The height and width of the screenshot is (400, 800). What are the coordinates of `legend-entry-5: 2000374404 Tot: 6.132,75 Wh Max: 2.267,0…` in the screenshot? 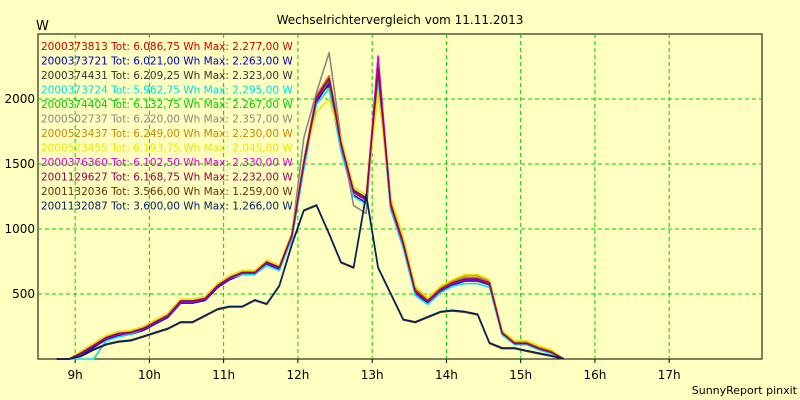 It's located at (167, 105).